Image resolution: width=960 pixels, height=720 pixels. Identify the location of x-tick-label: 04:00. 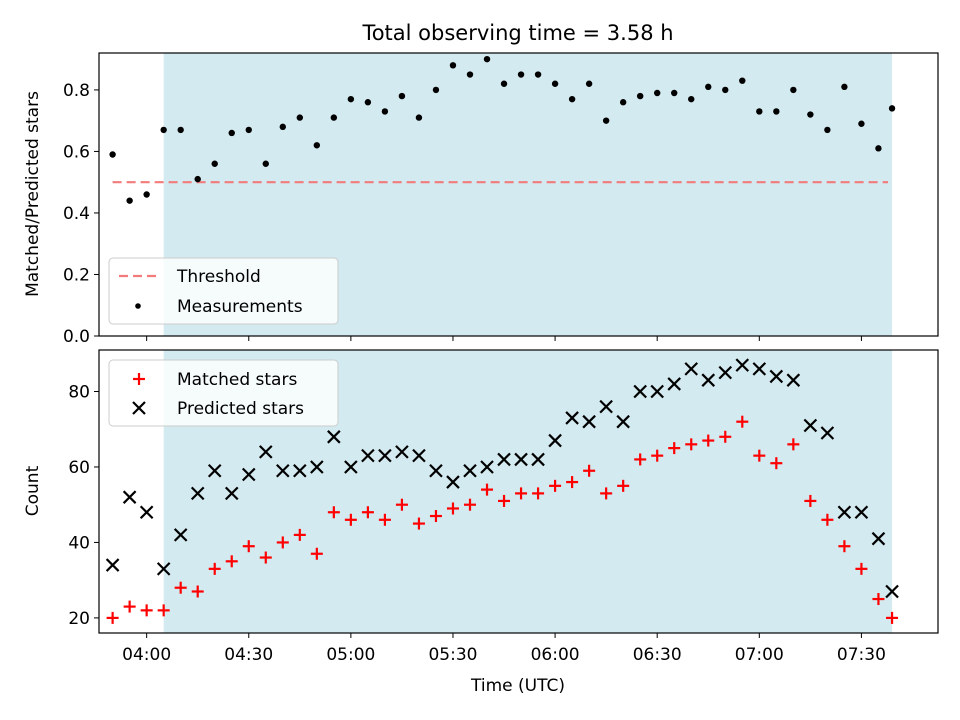
(146, 655).